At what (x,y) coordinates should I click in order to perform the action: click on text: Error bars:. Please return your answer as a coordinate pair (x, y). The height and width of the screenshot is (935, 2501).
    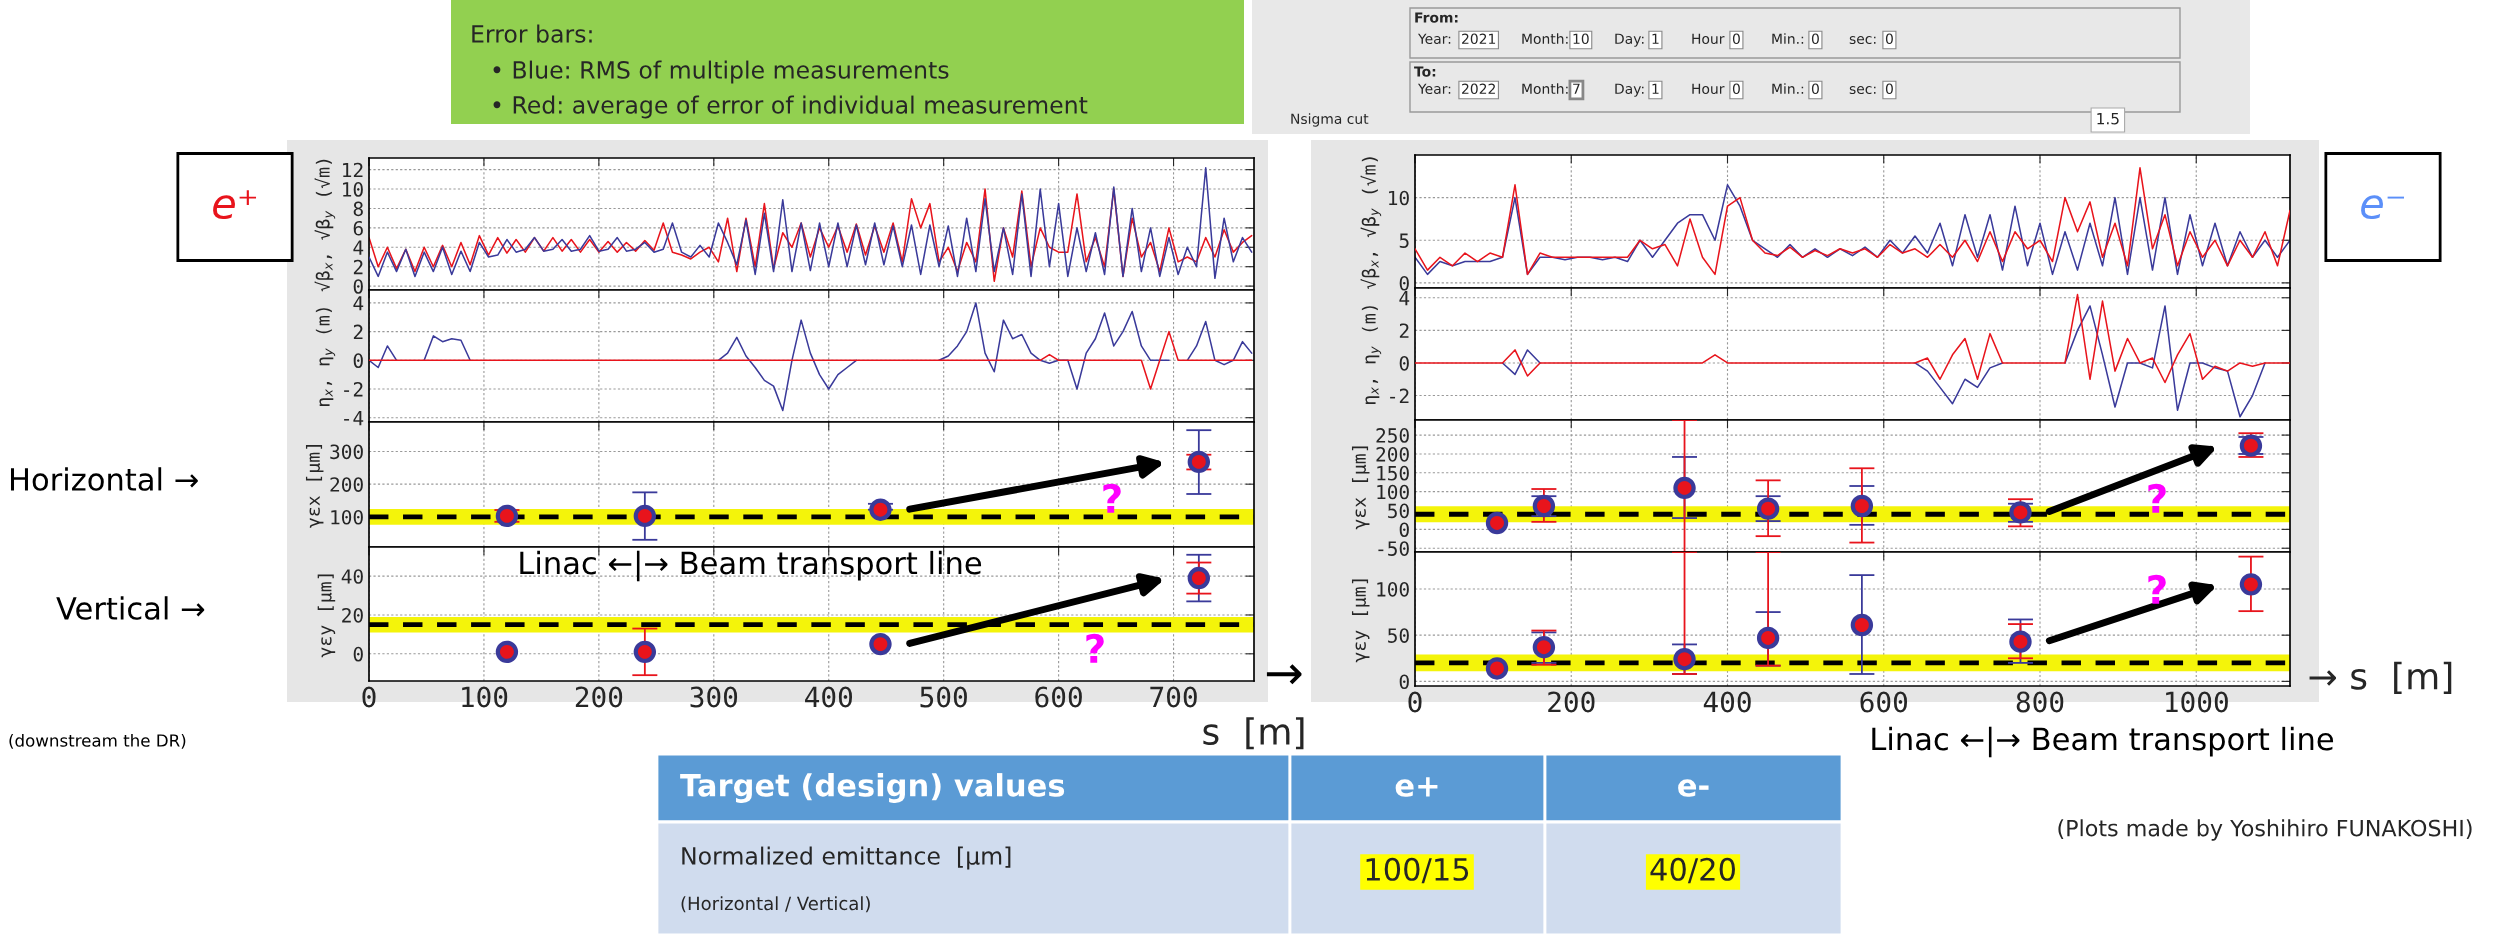
    Looking at the image, I should click on (532, 33).